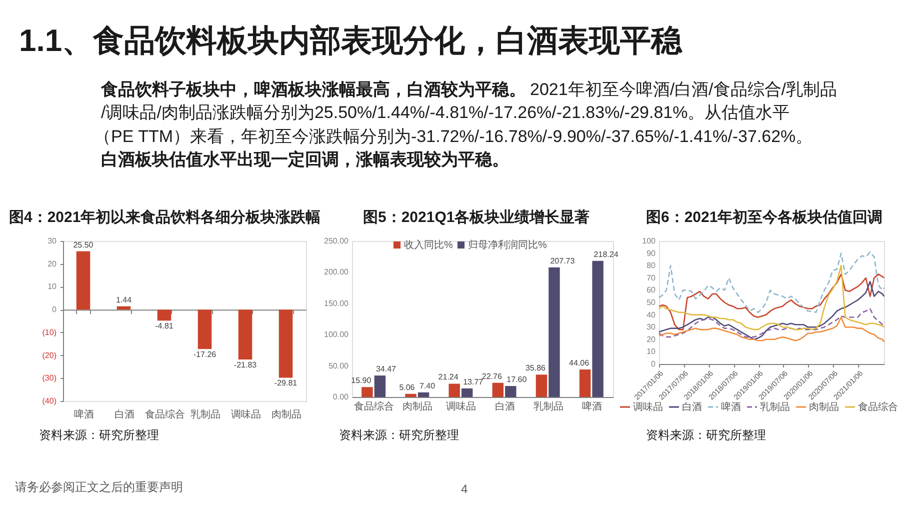 The width and height of the screenshot is (920, 518). Describe the element at coordinates (651, 277) in the screenshot. I see `y-tick-label: 70` at that location.